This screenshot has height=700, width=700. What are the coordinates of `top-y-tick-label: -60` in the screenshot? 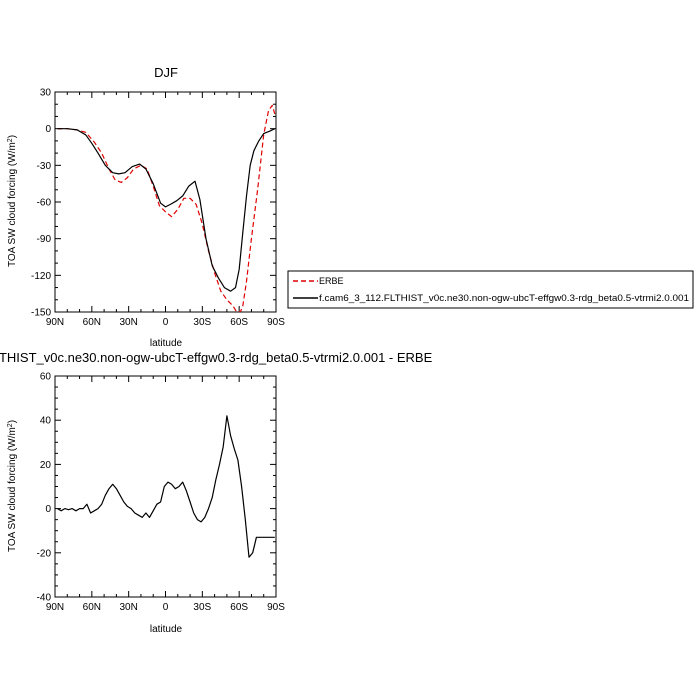 It's located at (44, 203).